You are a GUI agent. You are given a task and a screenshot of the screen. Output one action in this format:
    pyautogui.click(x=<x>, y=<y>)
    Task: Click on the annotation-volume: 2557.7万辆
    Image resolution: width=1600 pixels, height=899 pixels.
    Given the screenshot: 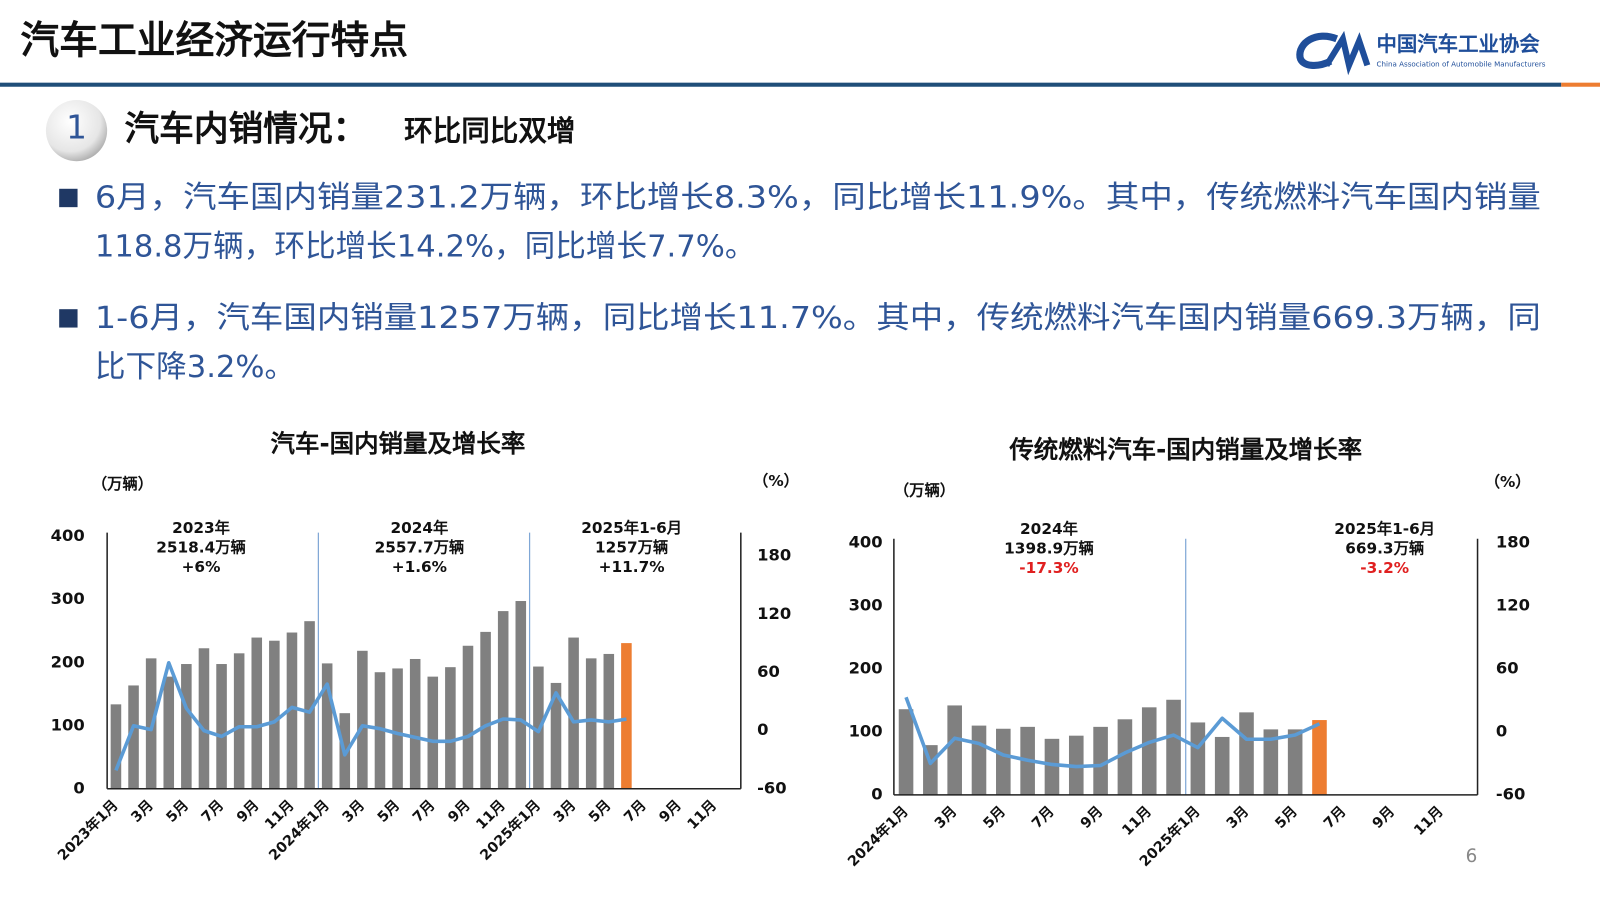 What is the action you would take?
    pyautogui.click(x=420, y=547)
    